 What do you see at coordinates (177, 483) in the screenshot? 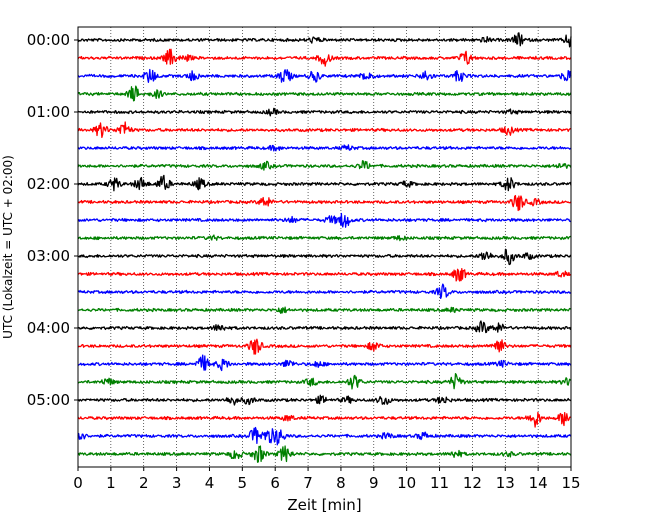
I see `x-tick-label: 3` at bounding box center [177, 483].